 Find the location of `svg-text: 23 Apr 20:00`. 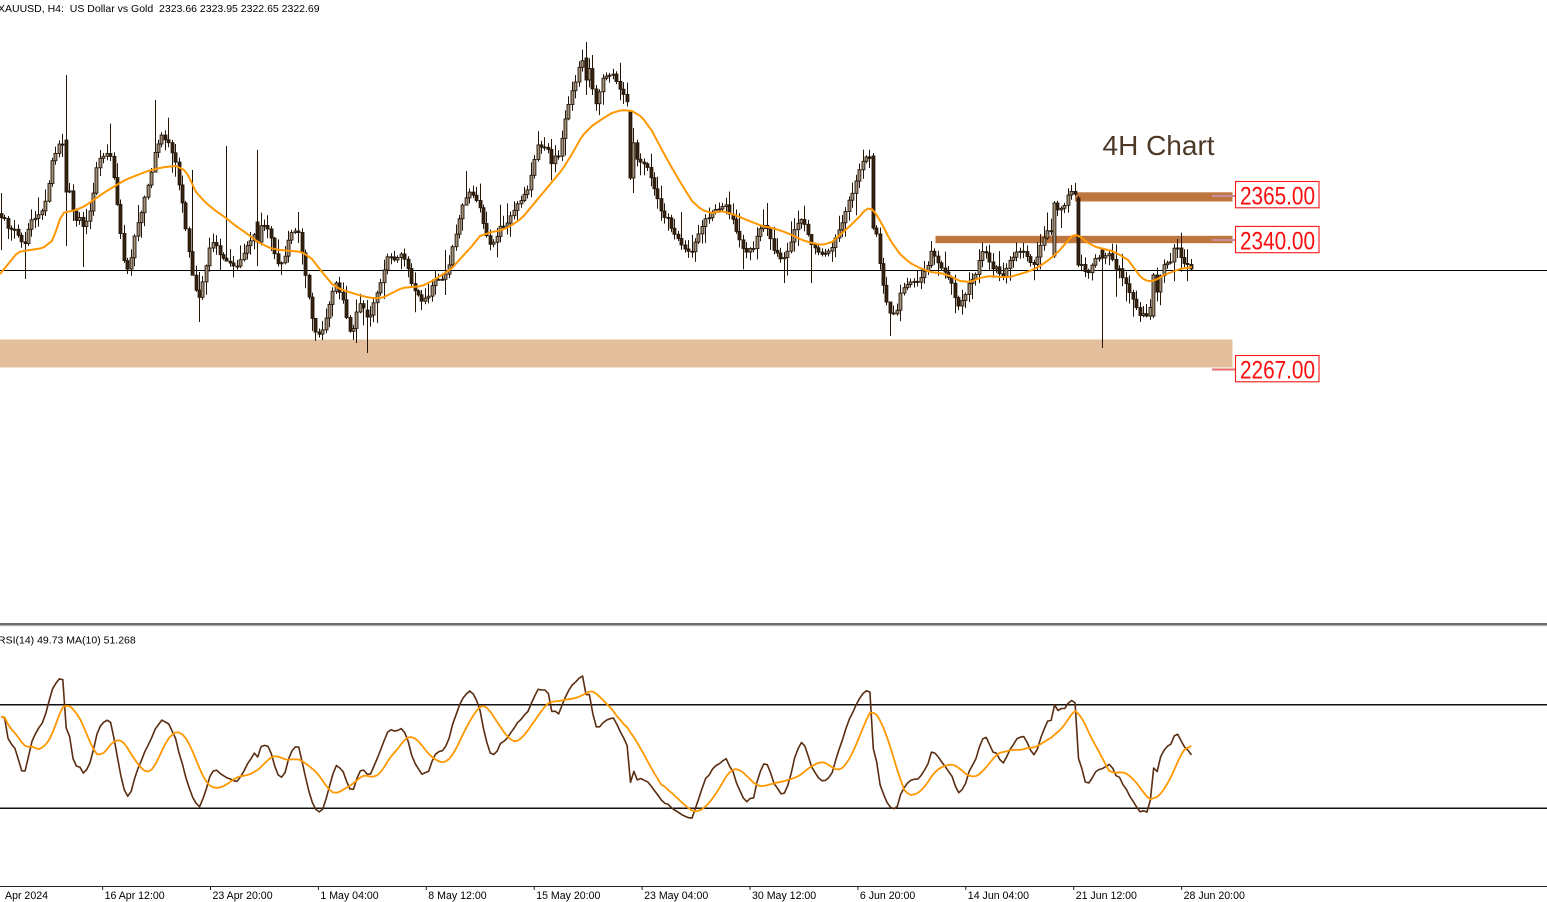

svg-text: 23 Apr 20:00 is located at coordinates (243, 896).